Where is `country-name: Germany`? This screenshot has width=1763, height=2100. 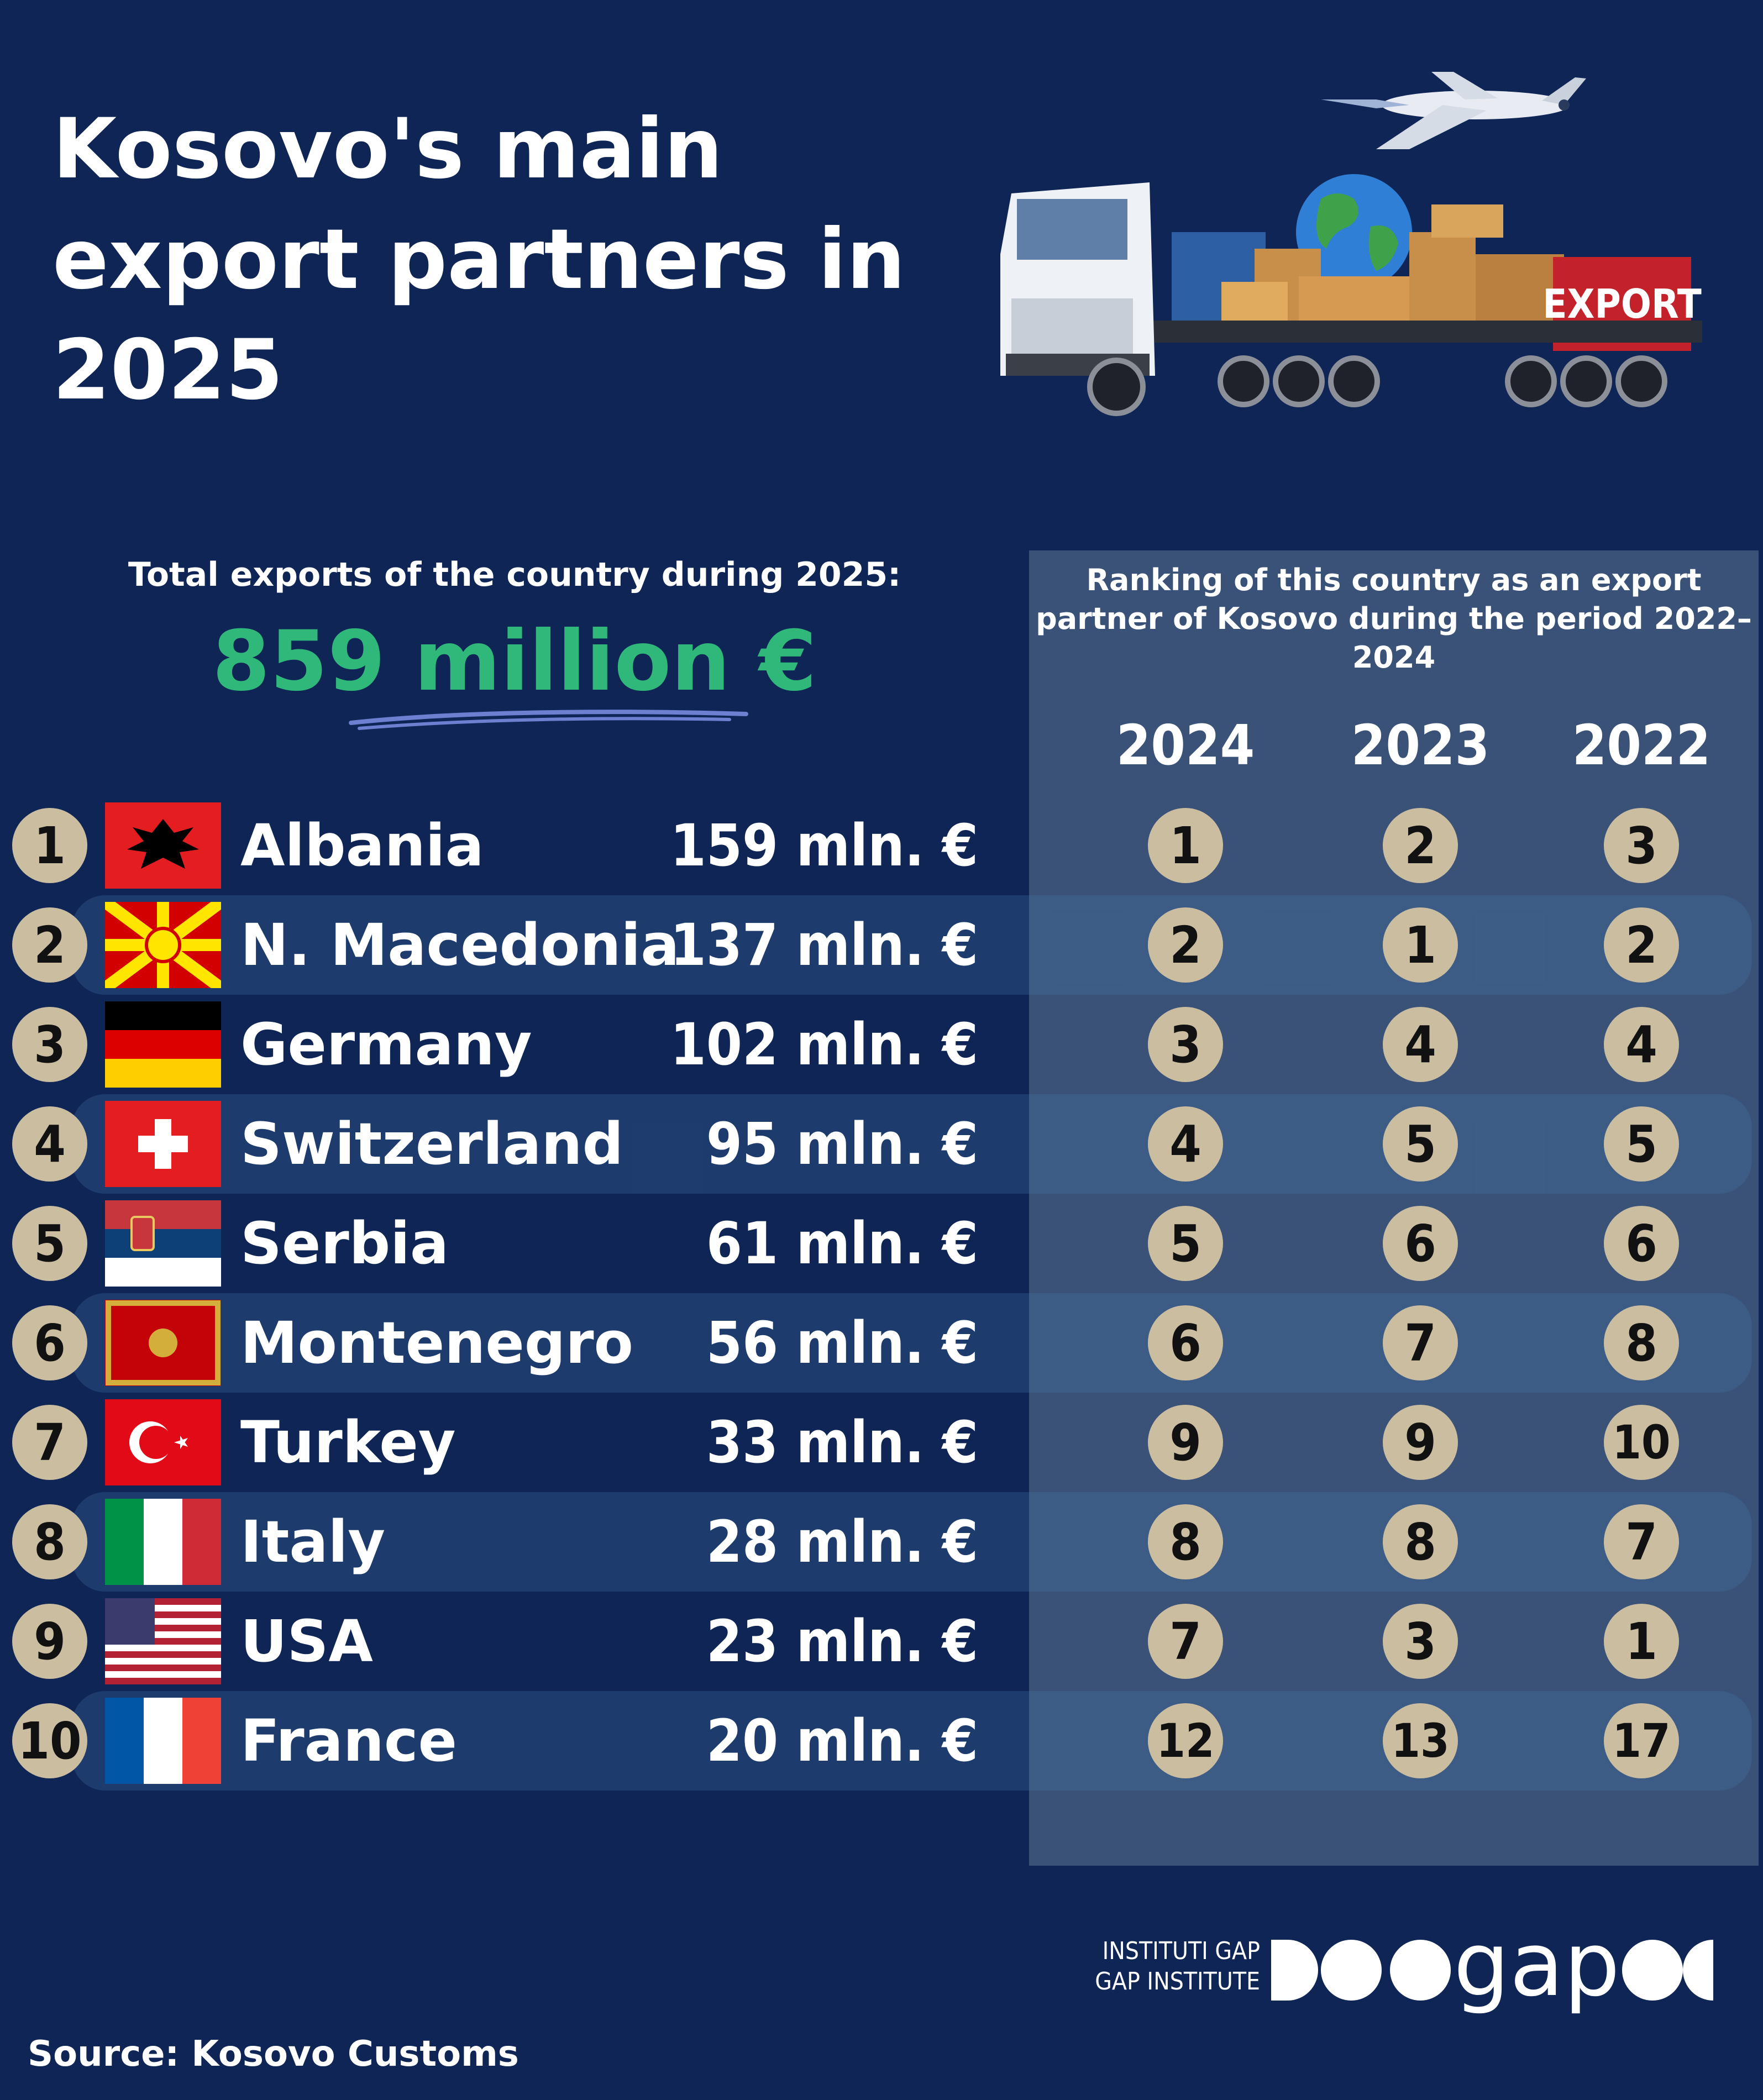 country-name: Germany is located at coordinates (386, 1044).